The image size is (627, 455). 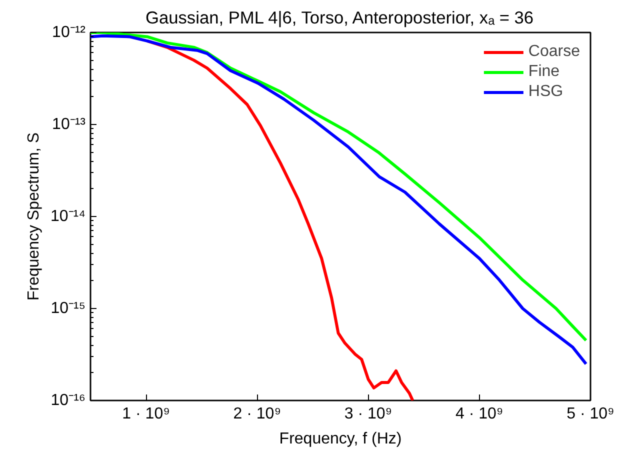 I want to click on y-tick-label: 10⁻¹³, so click(x=69, y=124).